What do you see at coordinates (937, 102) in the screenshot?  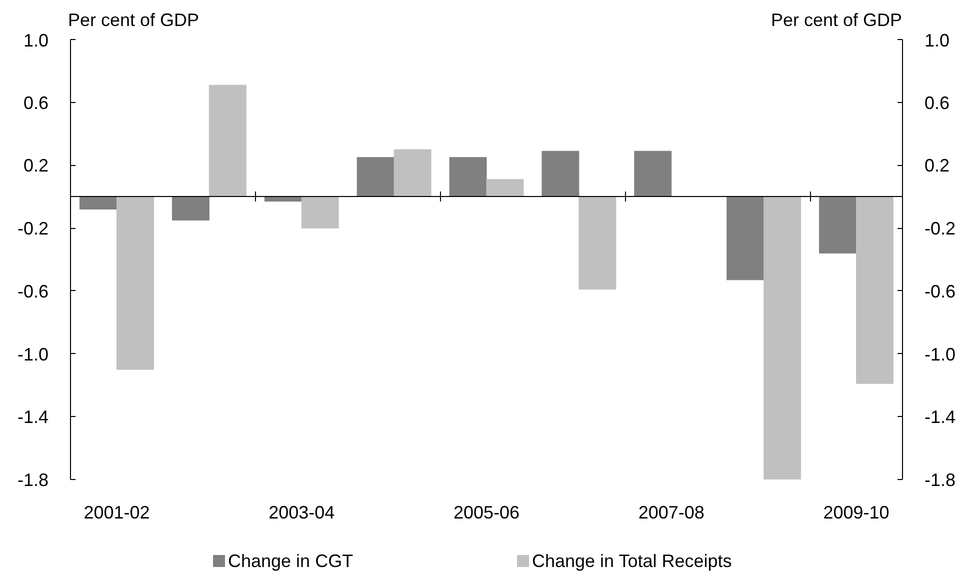 I see `y2-tick-label: 0.6` at bounding box center [937, 102].